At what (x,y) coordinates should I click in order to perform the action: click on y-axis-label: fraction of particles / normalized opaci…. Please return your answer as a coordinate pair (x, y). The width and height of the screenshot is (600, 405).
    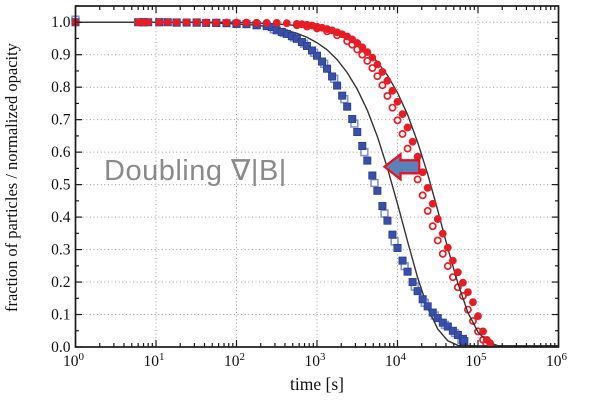
    Looking at the image, I should click on (11, 178).